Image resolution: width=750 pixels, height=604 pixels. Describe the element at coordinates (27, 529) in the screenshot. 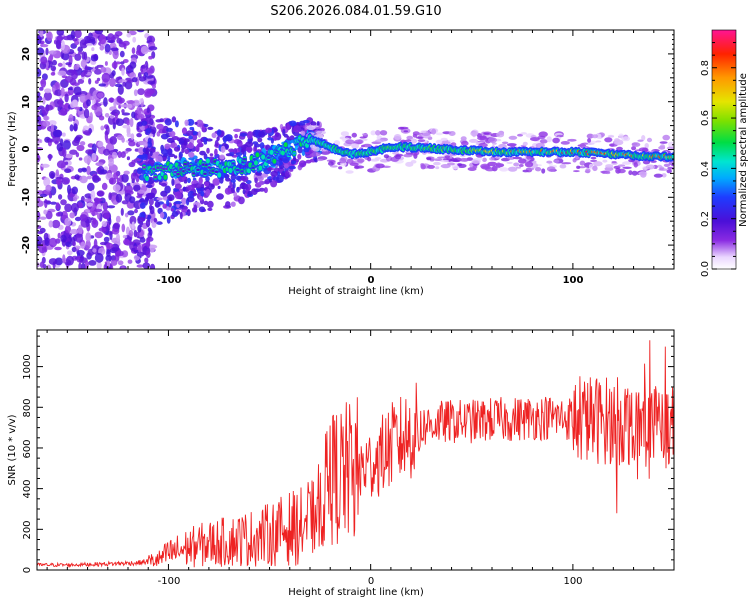

I see `bottom-ytick-label: 200` at that location.